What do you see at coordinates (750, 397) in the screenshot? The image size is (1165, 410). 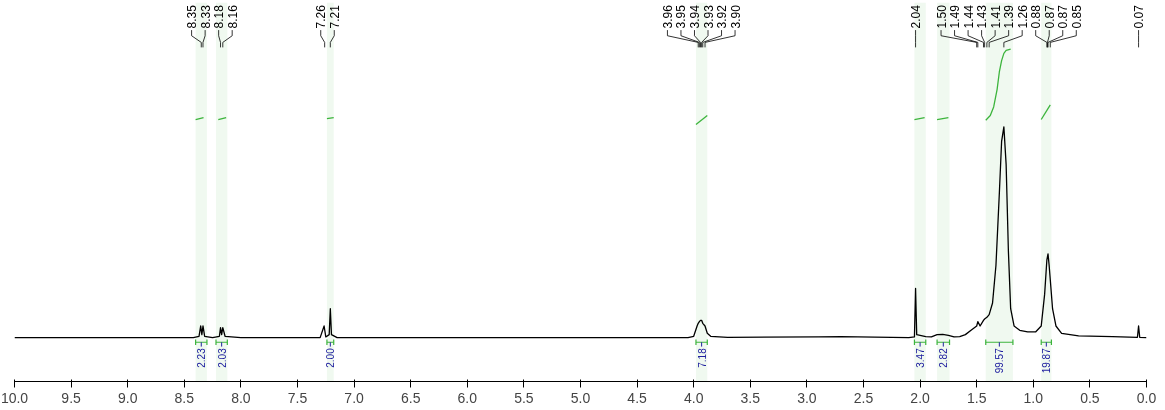 I see `x-tick-label: 3.5` at bounding box center [750, 397].